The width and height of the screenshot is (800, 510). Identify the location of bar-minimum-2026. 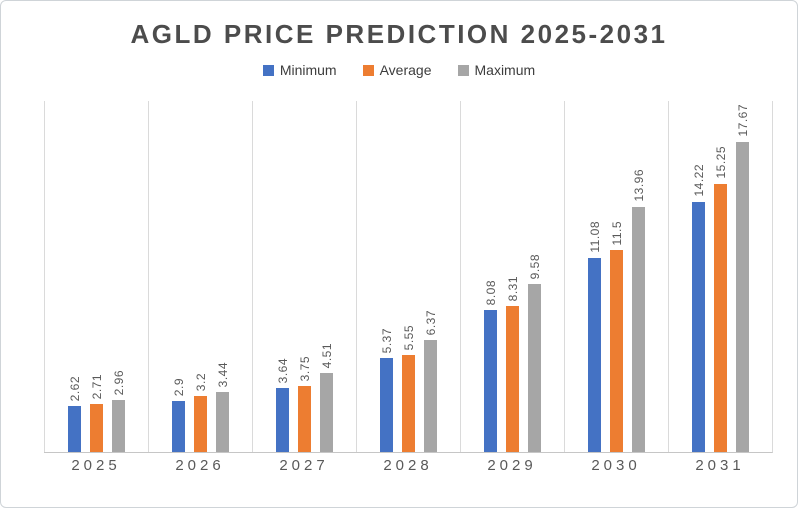
(178, 426).